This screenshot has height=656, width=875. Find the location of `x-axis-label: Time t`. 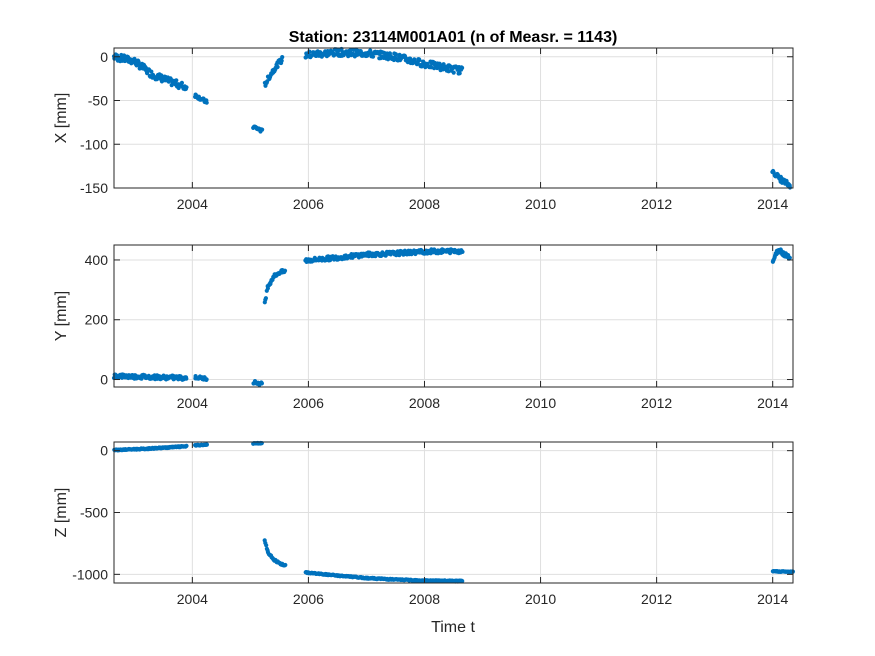

x-axis-label: Time t is located at coordinates (453, 627).